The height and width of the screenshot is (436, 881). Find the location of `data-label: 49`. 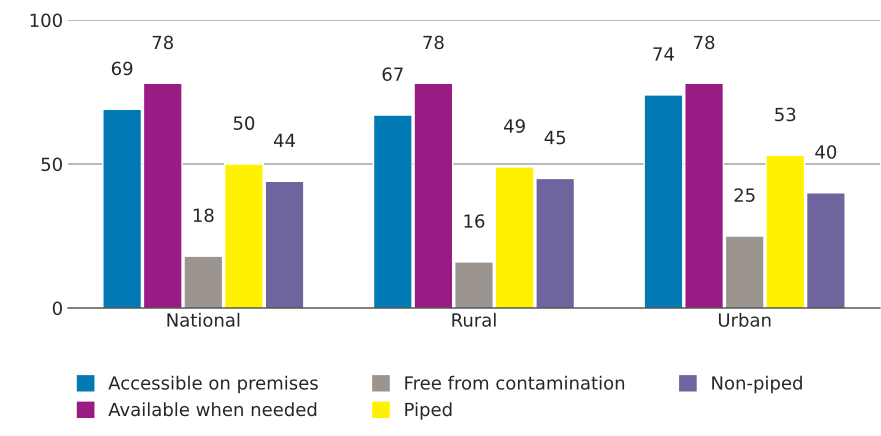

data-label: 49 is located at coordinates (514, 126).